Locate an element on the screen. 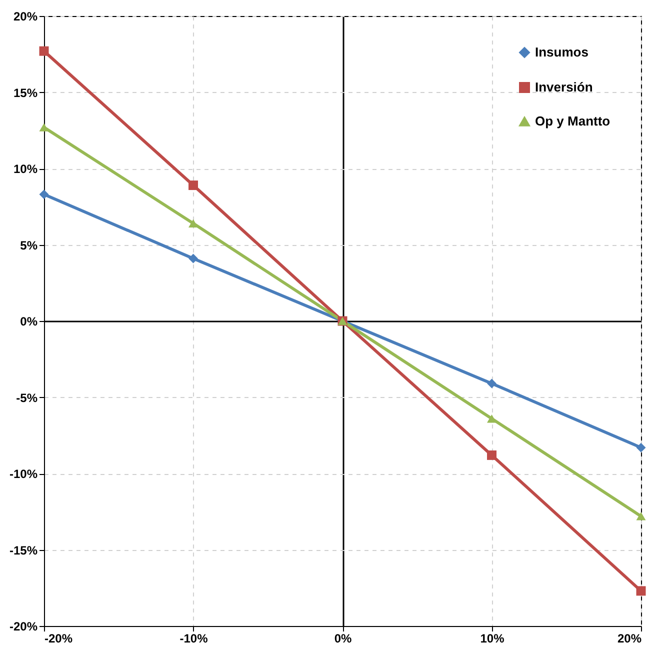  y-tick-label: -15% is located at coordinates (23, 550).